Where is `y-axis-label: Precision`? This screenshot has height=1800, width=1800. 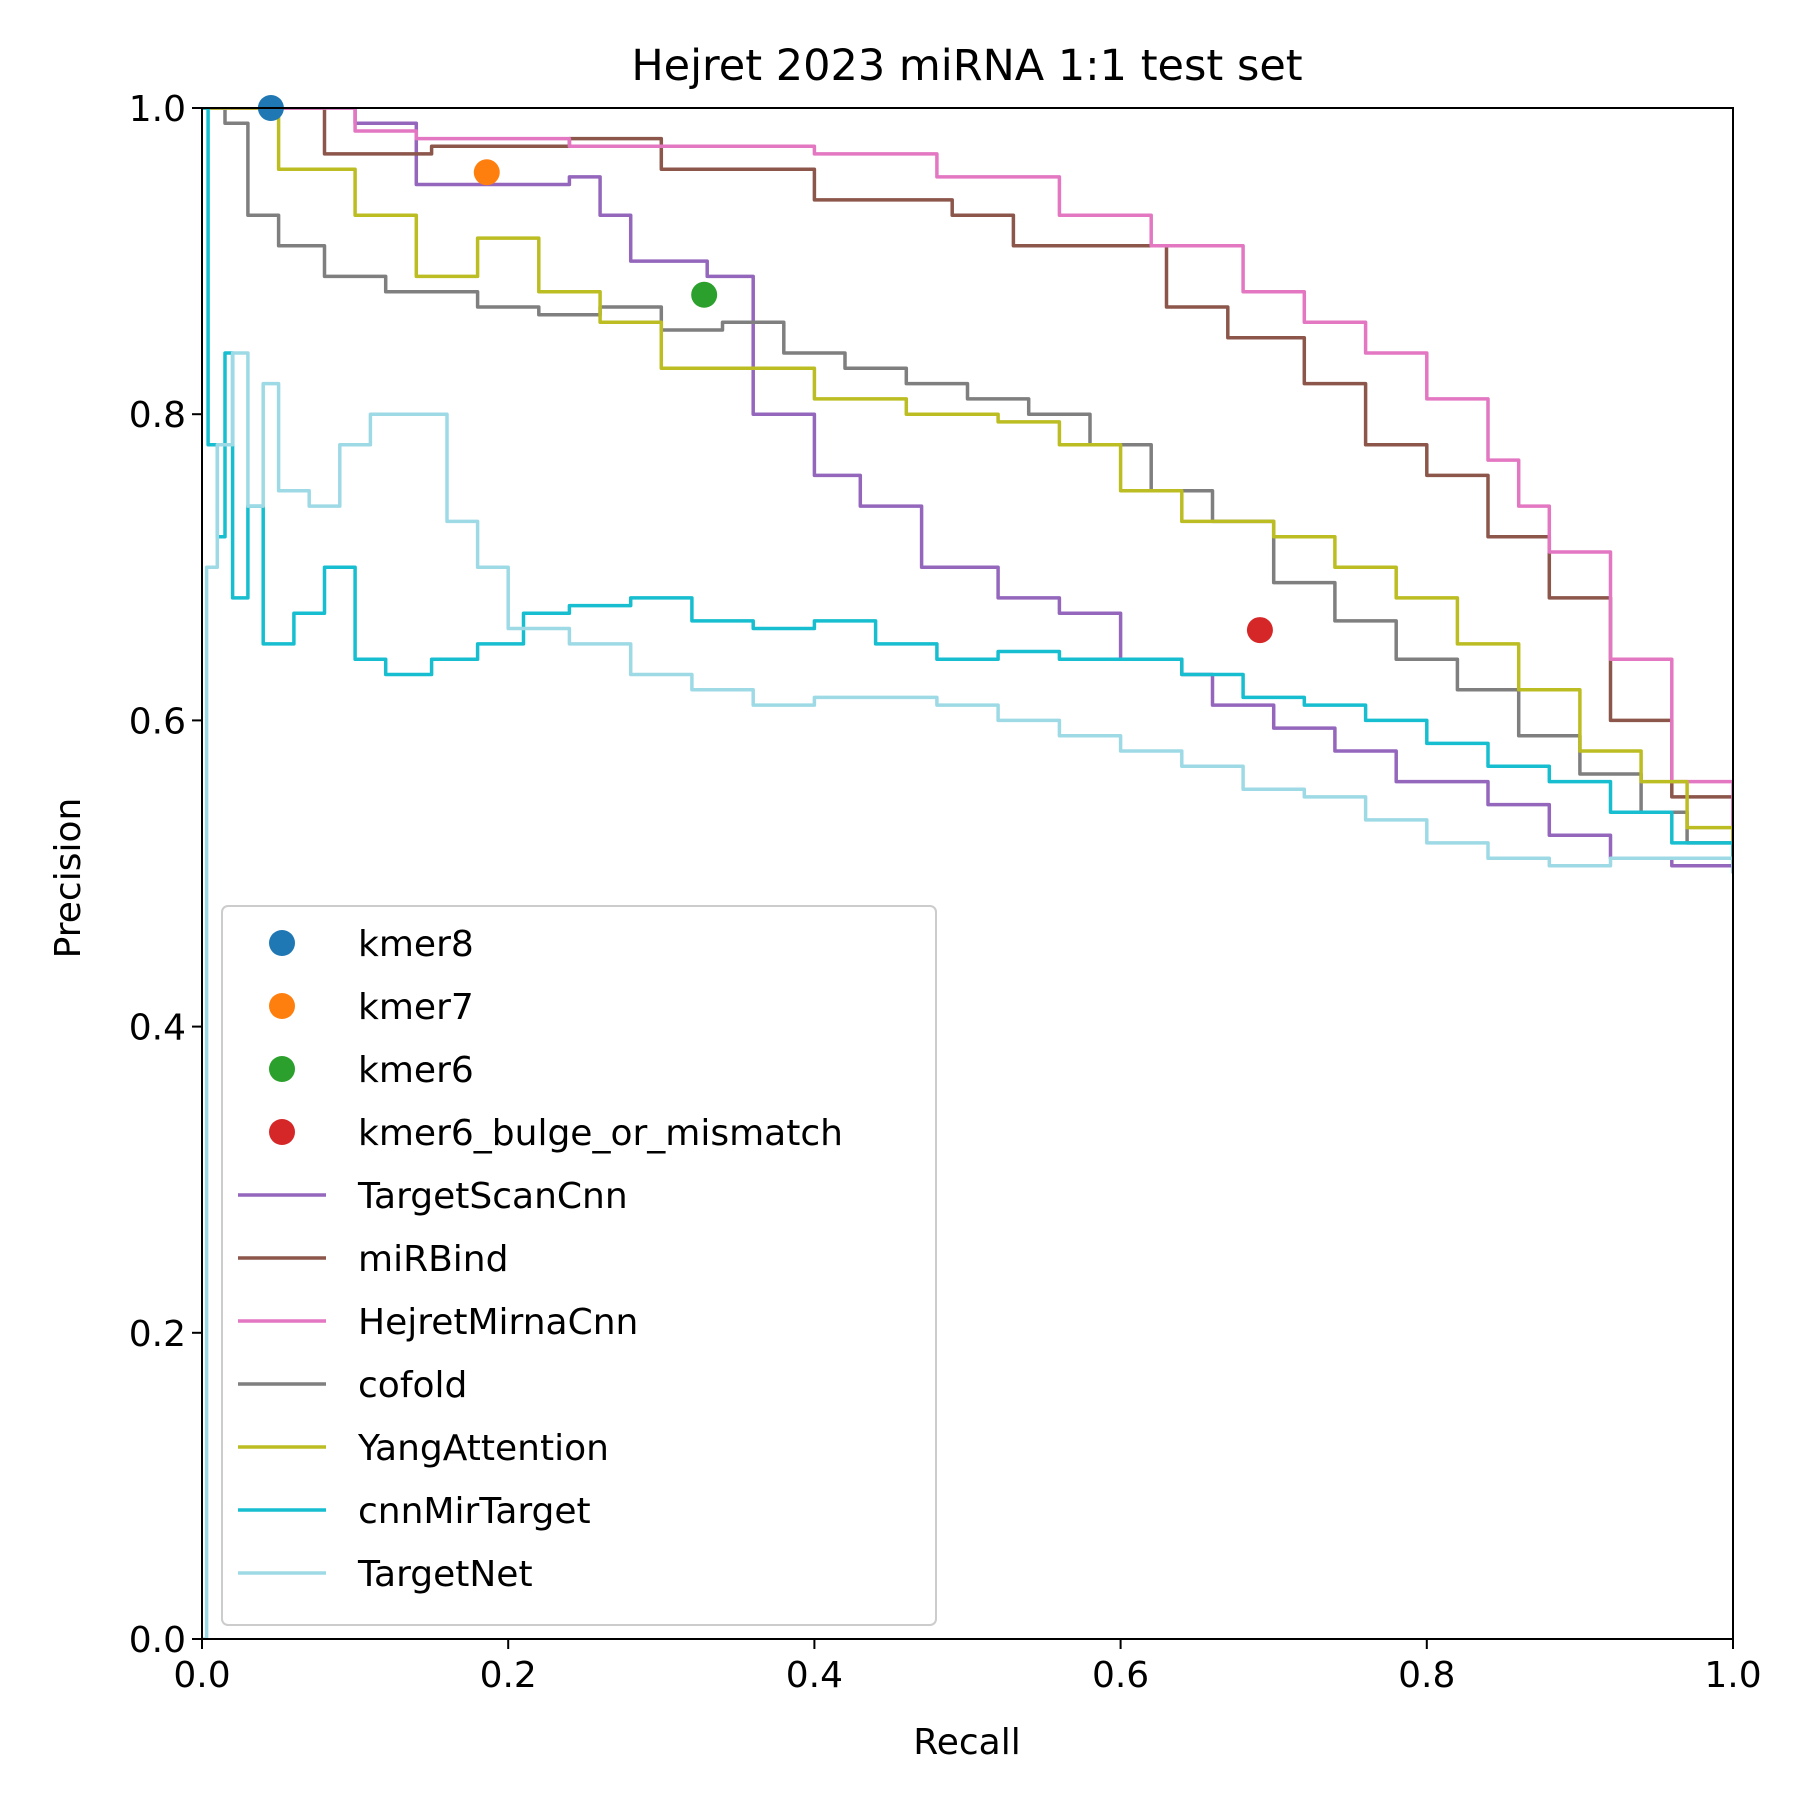
y-axis-label: Precision is located at coordinates (68, 878).